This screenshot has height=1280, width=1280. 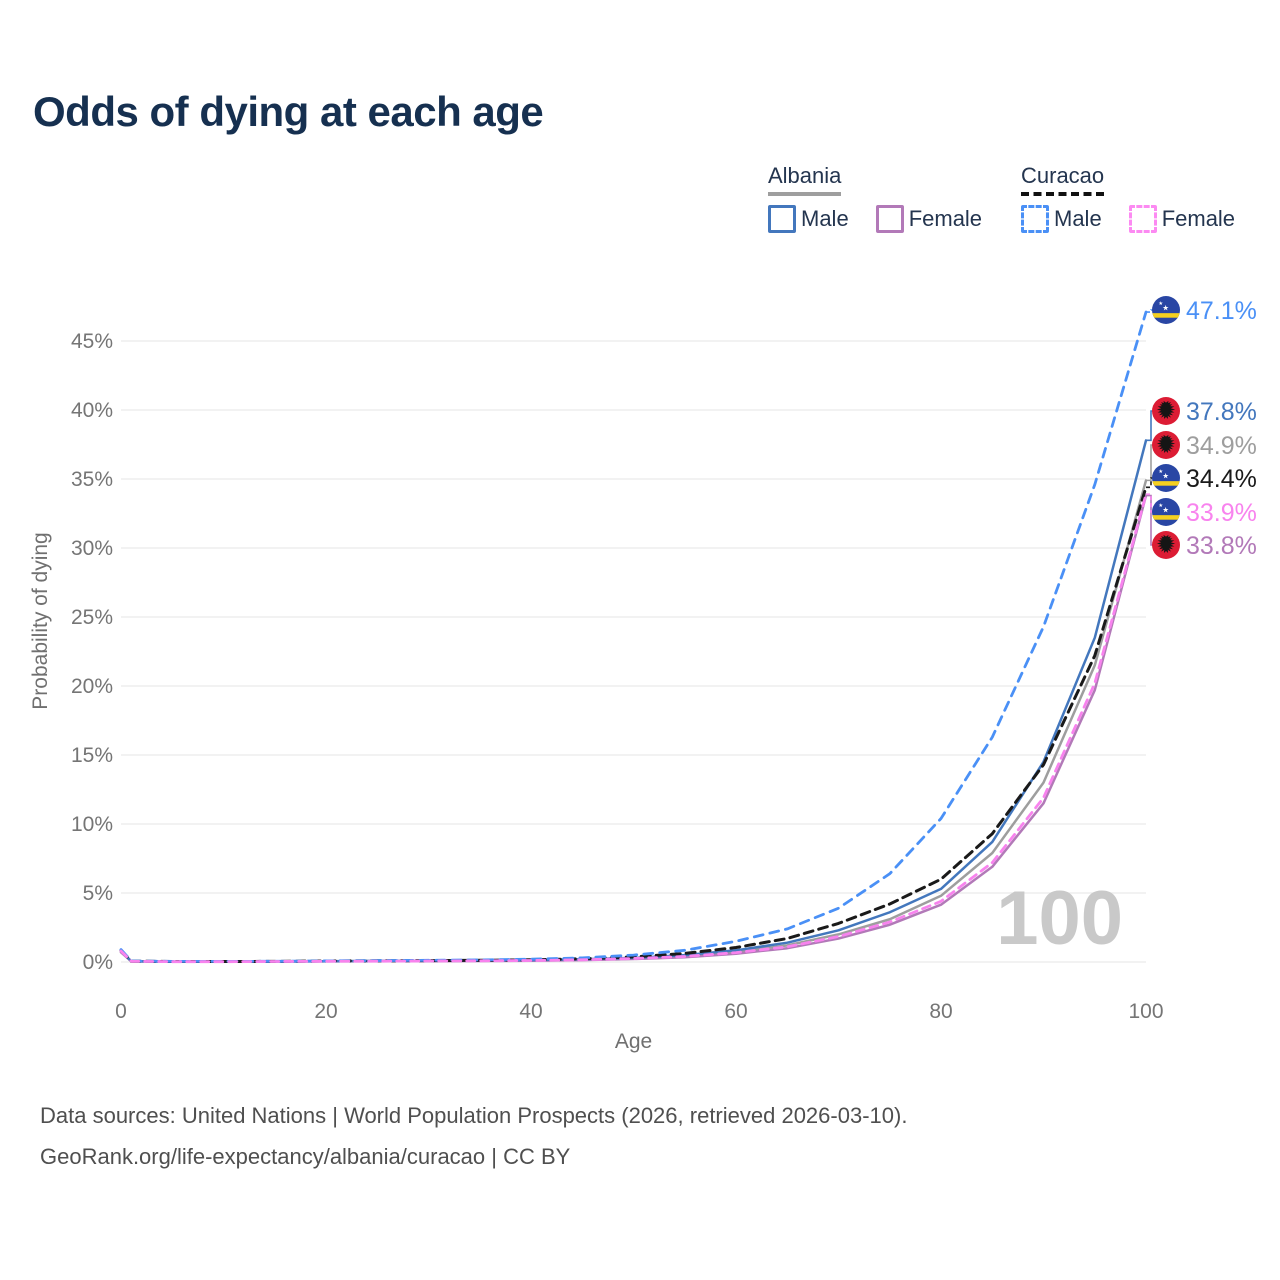 What do you see at coordinates (782, 219) in the screenshot?
I see `legend-swatch-albania-male` at bounding box center [782, 219].